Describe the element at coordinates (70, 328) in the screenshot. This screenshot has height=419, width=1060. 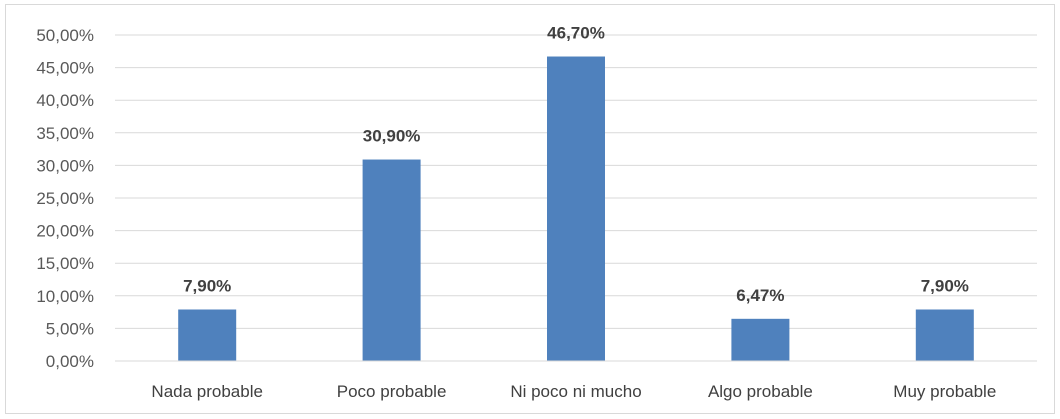
I see `y-tick-label: 5,00%` at that location.